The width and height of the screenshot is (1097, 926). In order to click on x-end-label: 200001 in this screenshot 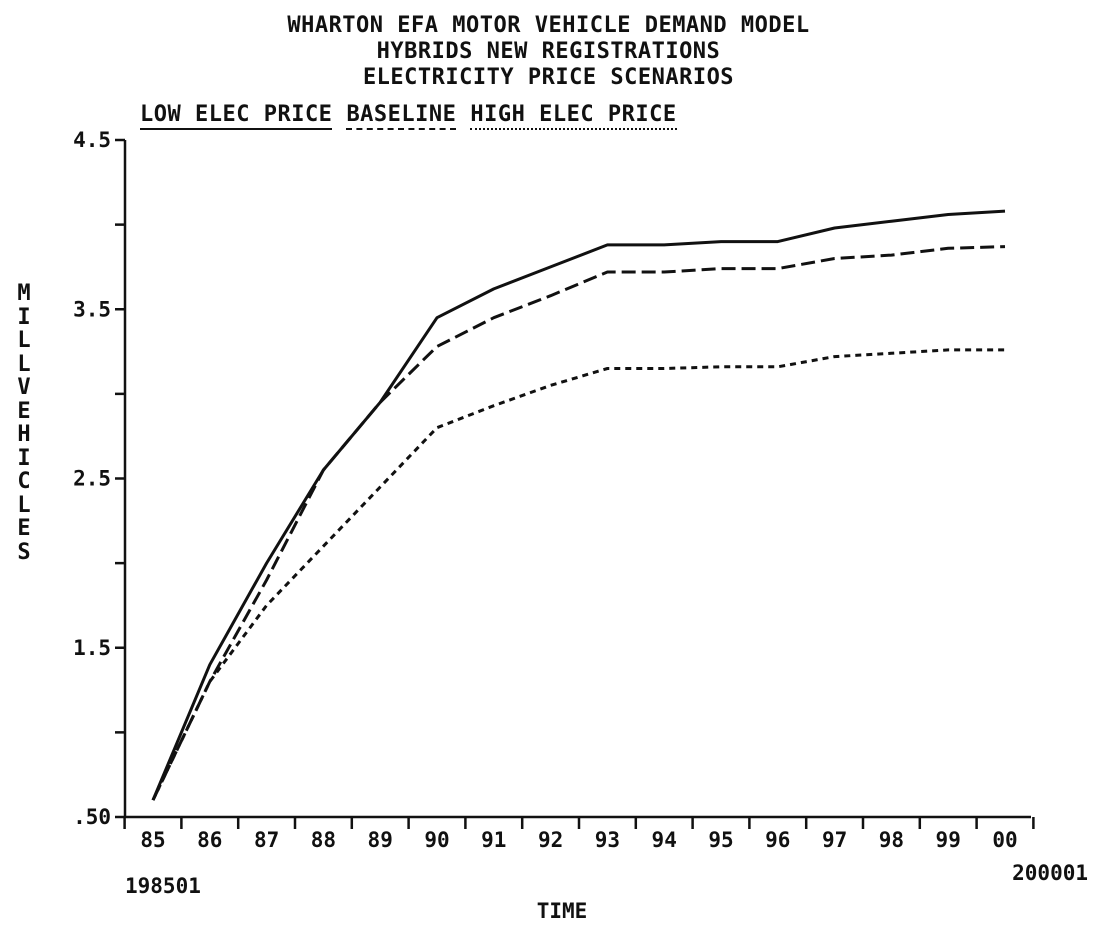, I will do `click(1050, 873)`.